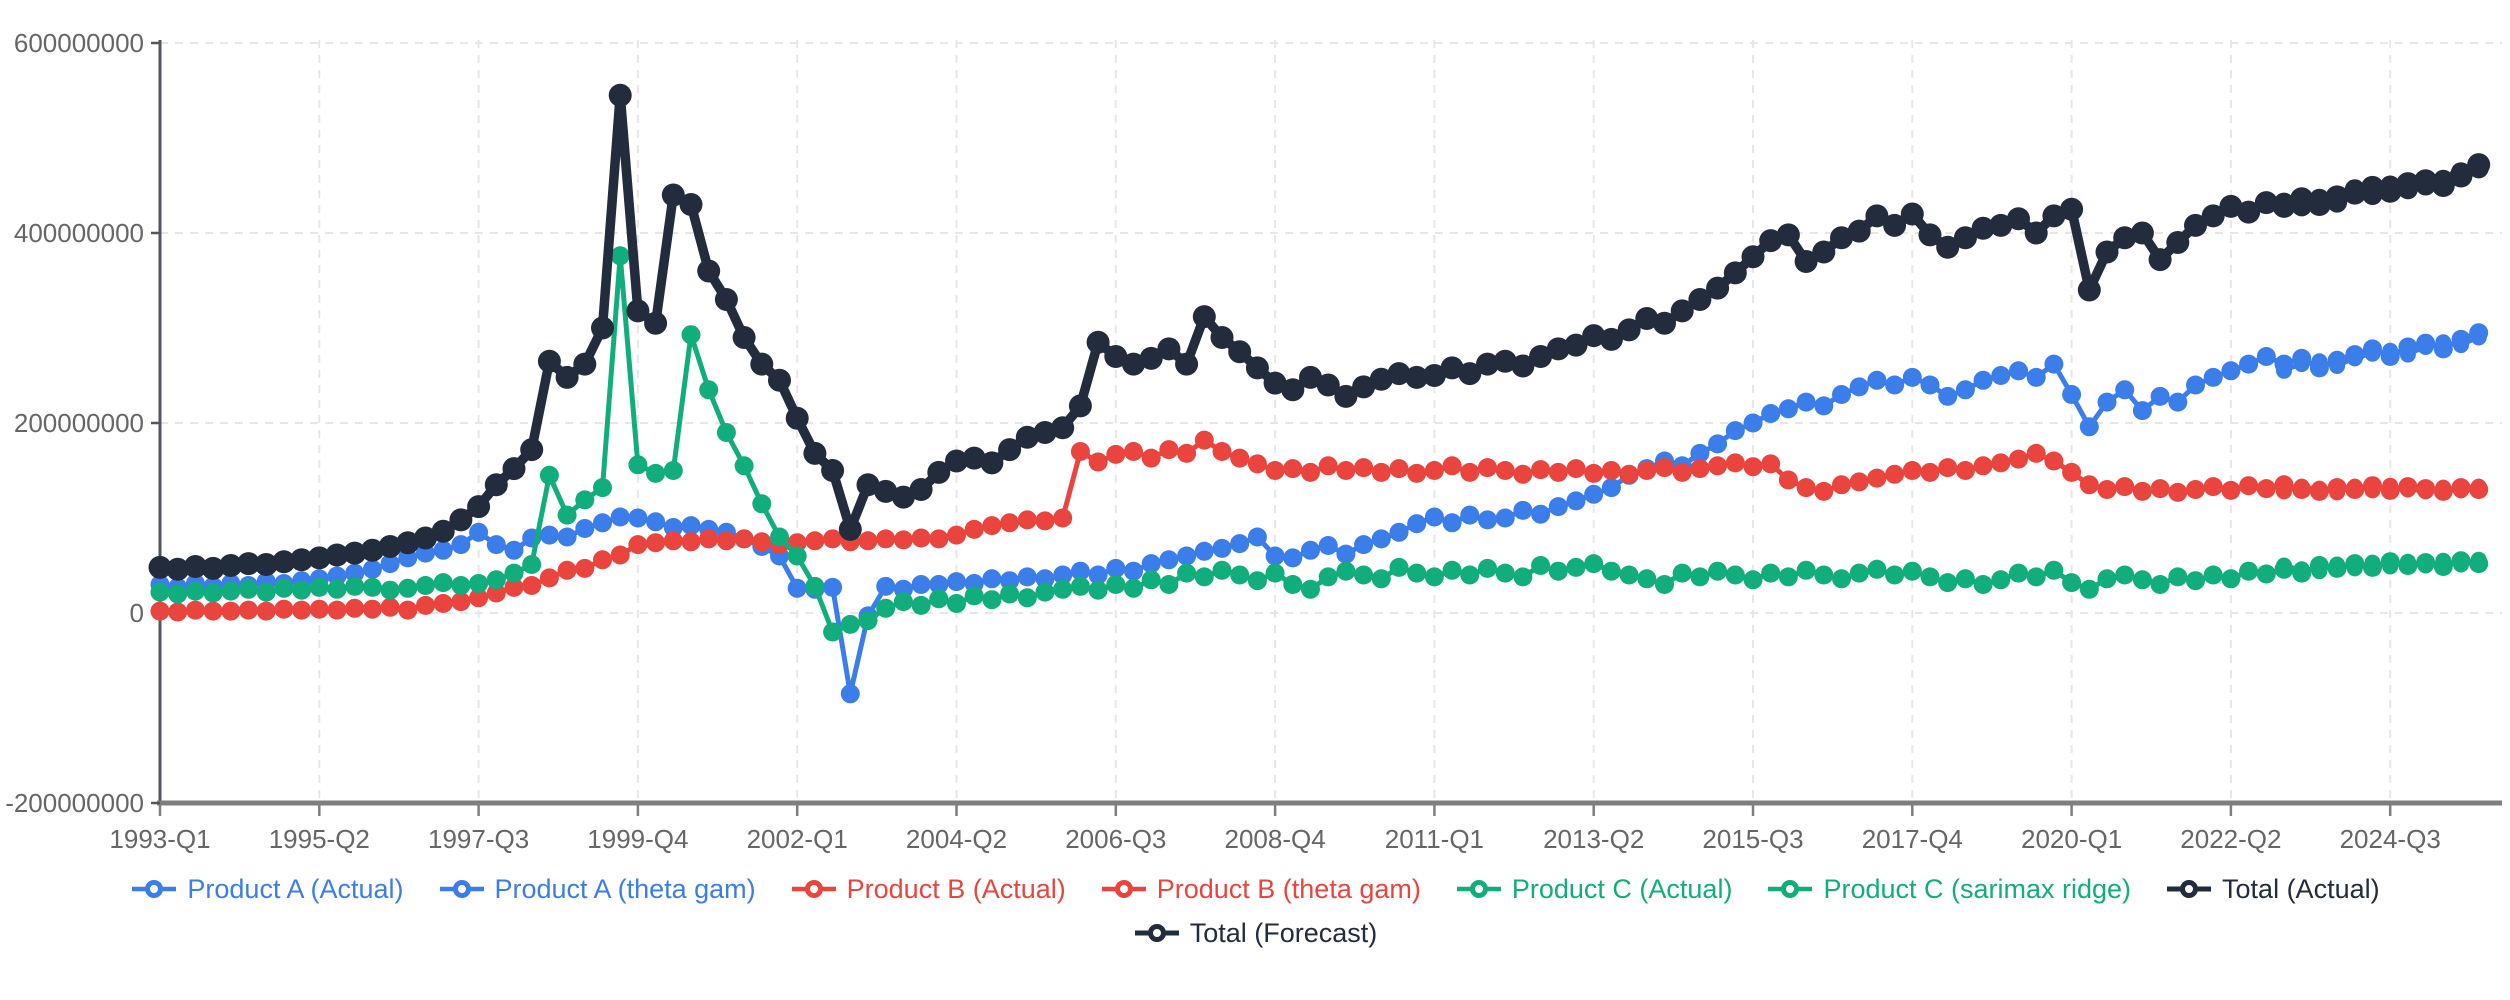 The width and height of the screenshot is (2510, 1000). What do you see at coordinates (956, 839) in the screenshot?
I see `x-tick-label: 2004-Q2` at bounding box center [956, 839].